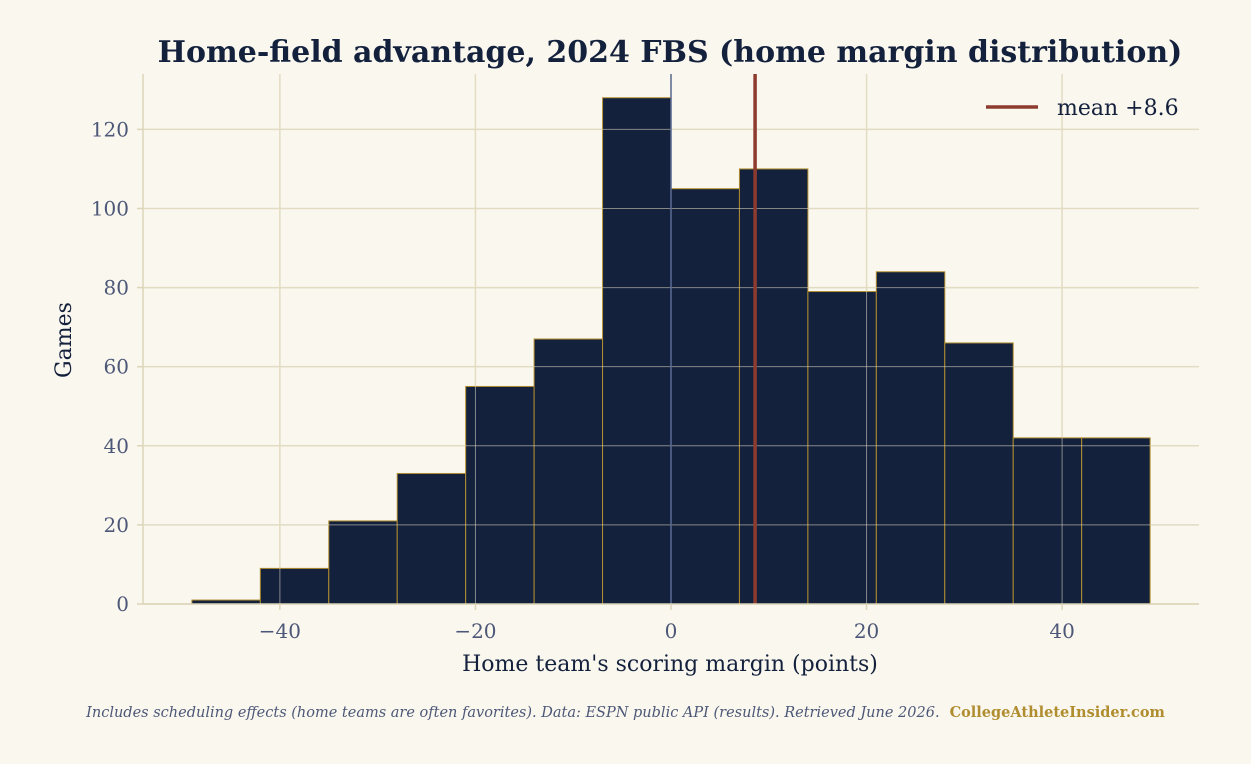  Describe the element at coordinates (475, 631) in the screenshot. I see `x-tick-label: −20` at that location.